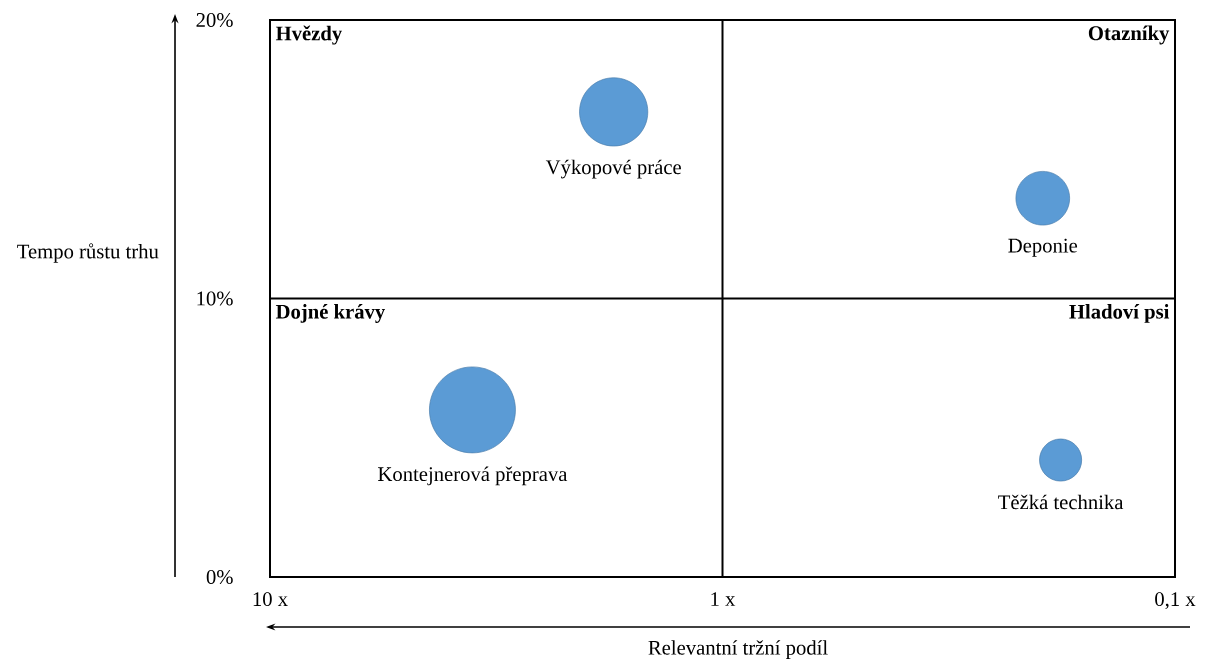 The width and height of the screenshot is (1206, 665). Describe the element at coordinates (723, 599) in the screenshot. I see `x-tick-label: 1 x` at that location.